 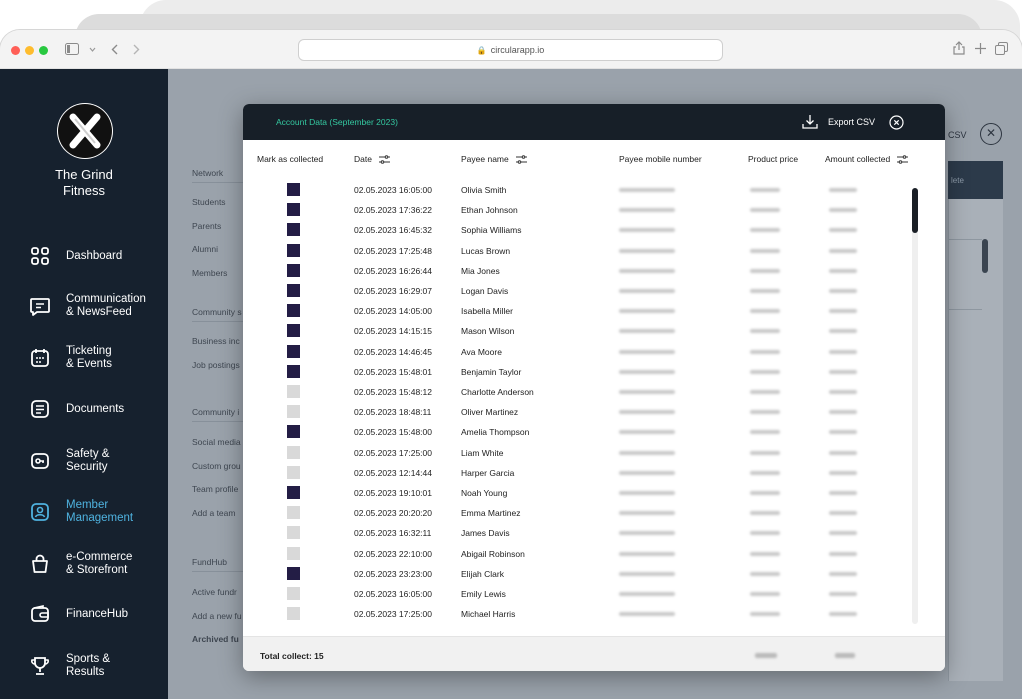 What do you see at coordinates (393, 331) in the screenshot?
I see `row-date: 02.05.2023 14:15:15` at bounding box center [393, 331].